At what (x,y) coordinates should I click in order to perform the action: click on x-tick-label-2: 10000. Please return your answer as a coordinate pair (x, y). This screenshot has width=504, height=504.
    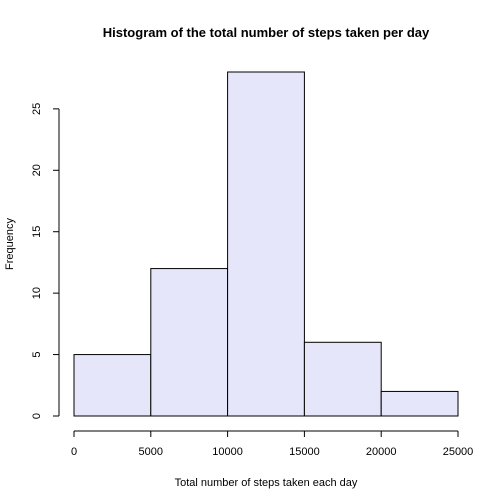
    Looking at the image, I should click on (227, 452).